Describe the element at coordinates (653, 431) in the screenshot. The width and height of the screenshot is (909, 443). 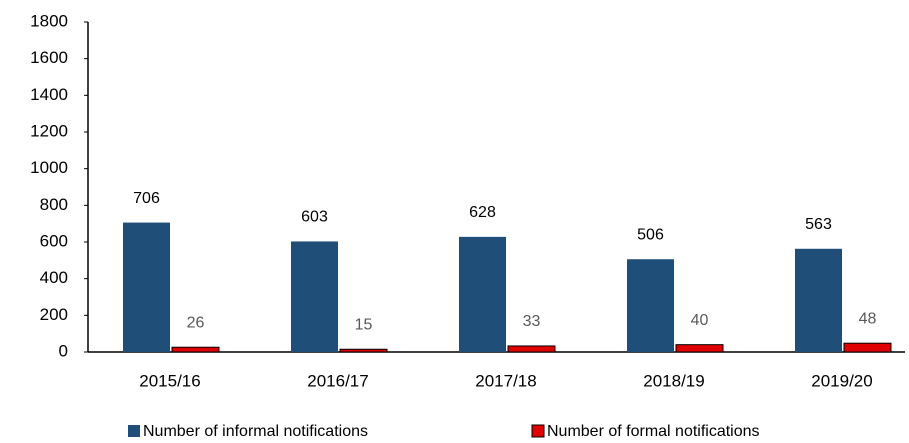
I see `legend-label: Number of formal notifications` at that location.